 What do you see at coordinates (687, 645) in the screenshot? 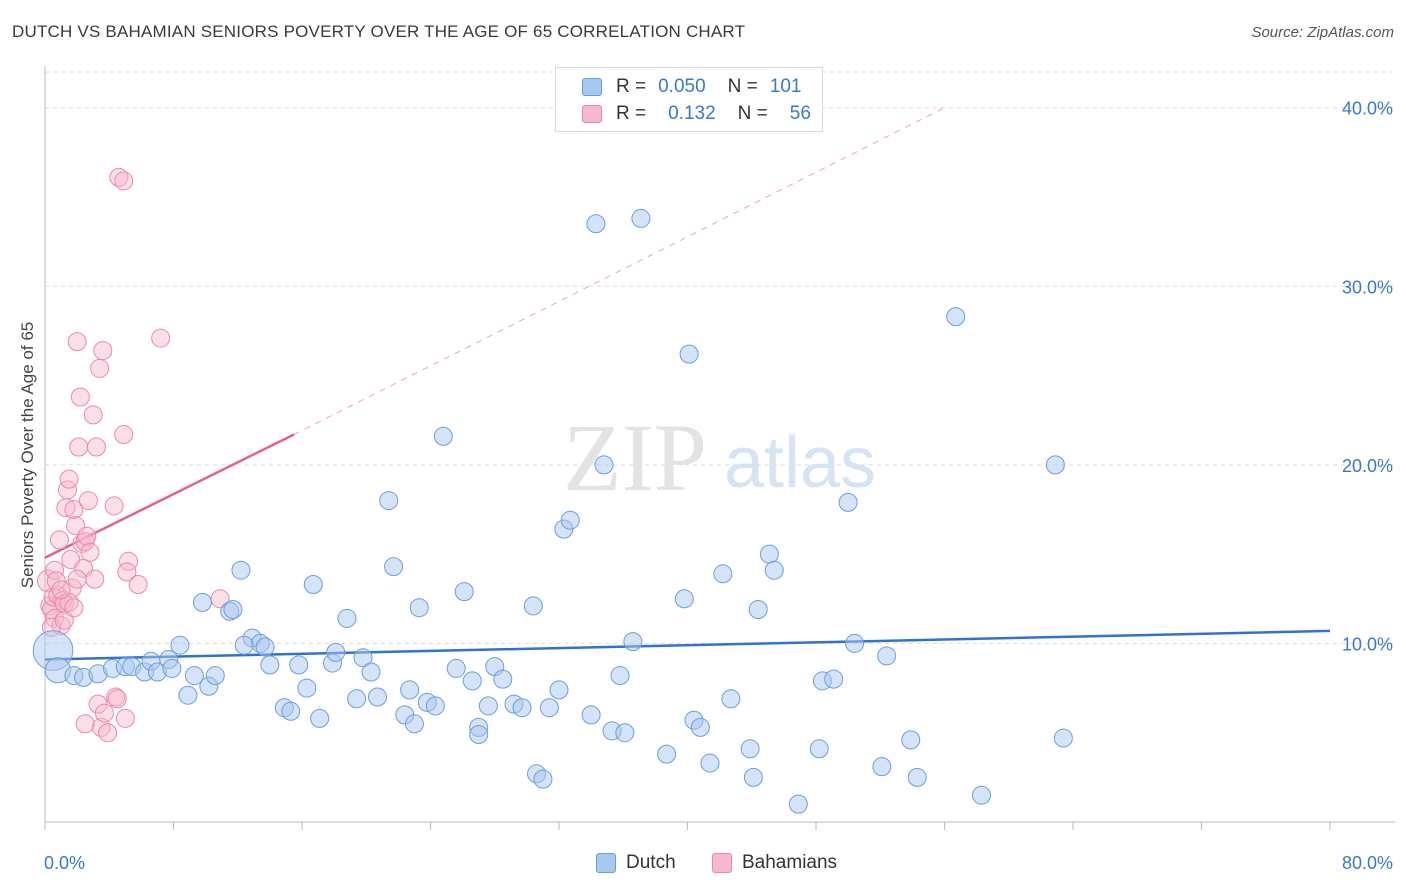
I see `dutch-trend-line` at bounding box center [687, 645].